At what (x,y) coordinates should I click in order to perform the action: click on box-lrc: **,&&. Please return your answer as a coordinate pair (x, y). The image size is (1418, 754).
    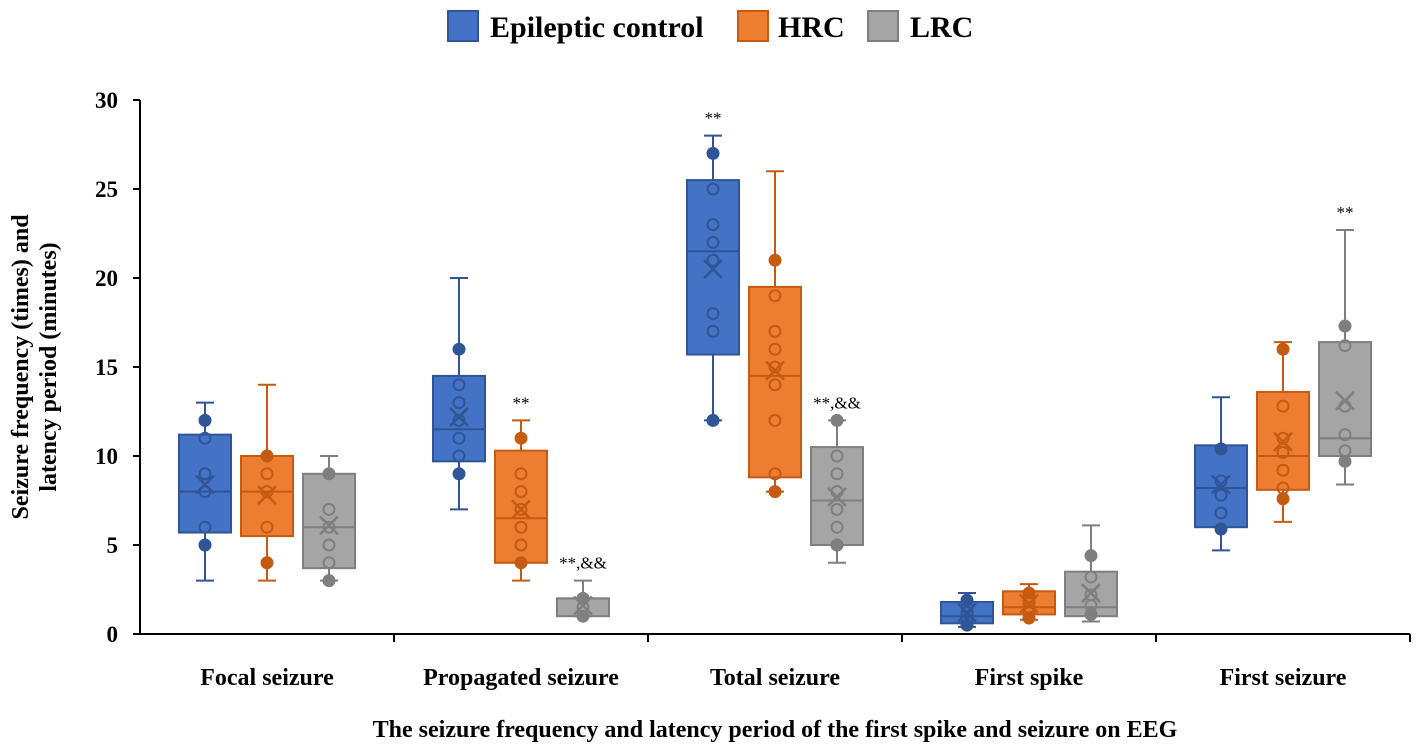
    Looking at the image, I should click on (837, 478).